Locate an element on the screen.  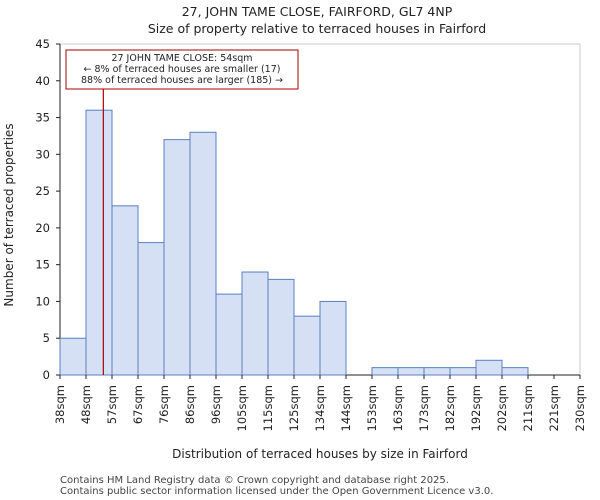
y-tick-label: 20 is located at coordinates (42, 228).